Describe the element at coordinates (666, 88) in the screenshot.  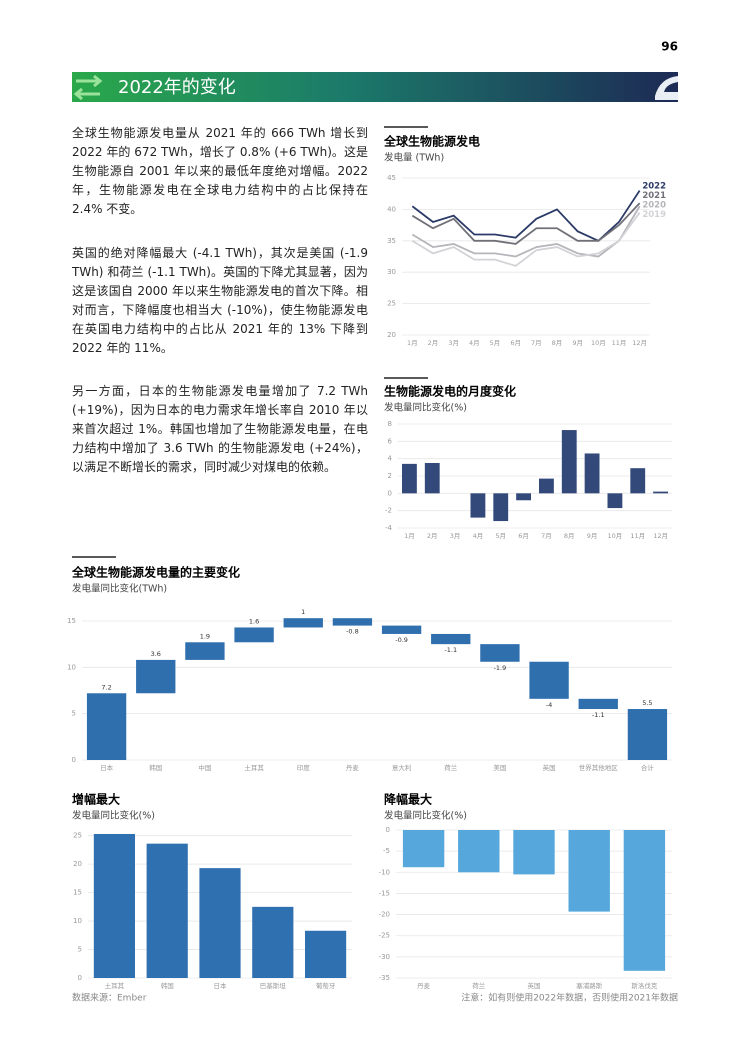
I see `header-logo` at that location.